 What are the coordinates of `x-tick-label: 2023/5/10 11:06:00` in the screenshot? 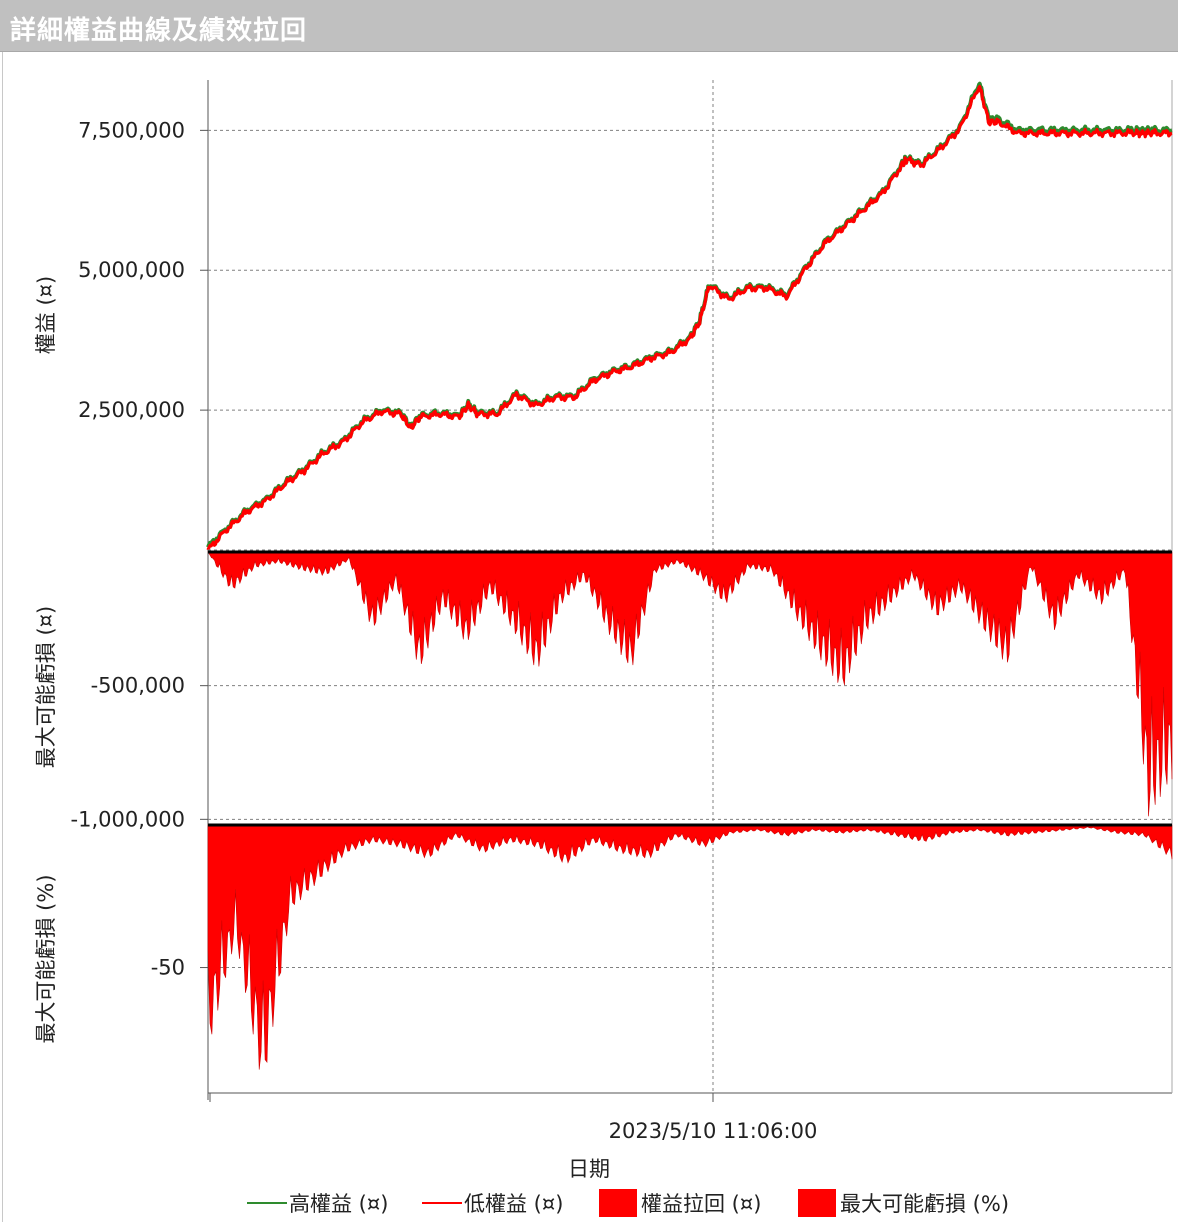 It's located at (713, 1131).